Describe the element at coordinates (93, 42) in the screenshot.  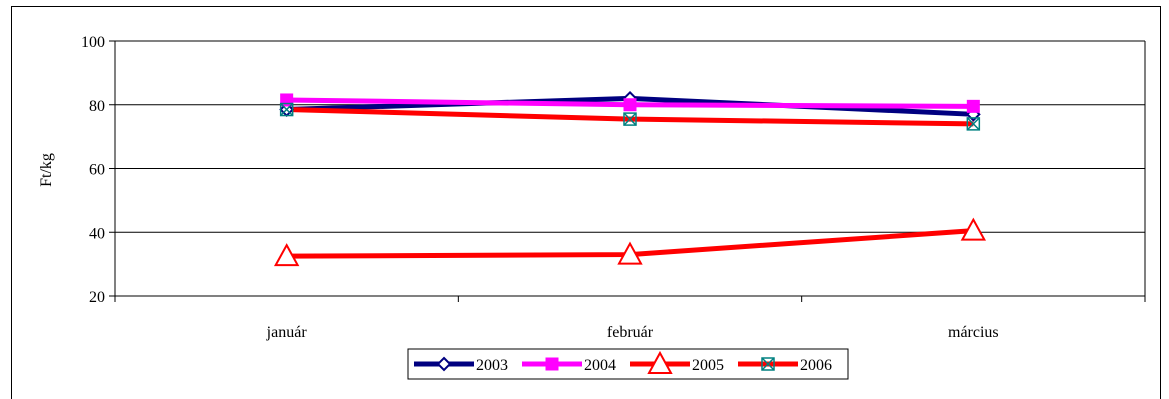
I see `y-tick-label: 100` at that location.